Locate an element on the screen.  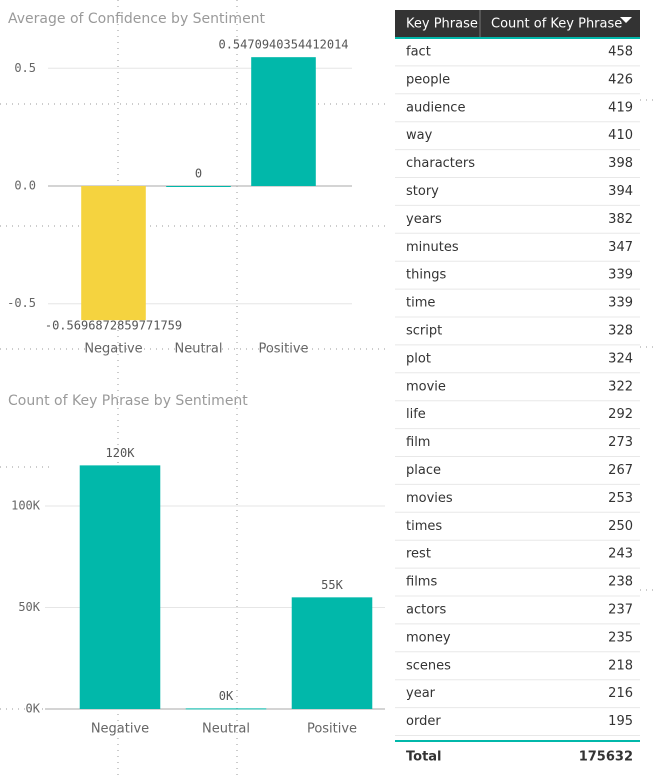
table-cell: 394 is located at coordinates (620, 191).